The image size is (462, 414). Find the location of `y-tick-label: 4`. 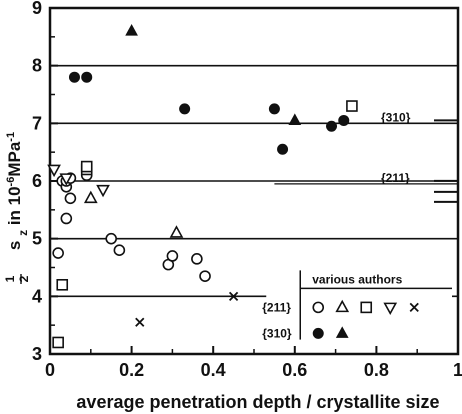

y-tick-label: 4 is located at coordinates (37, 296).